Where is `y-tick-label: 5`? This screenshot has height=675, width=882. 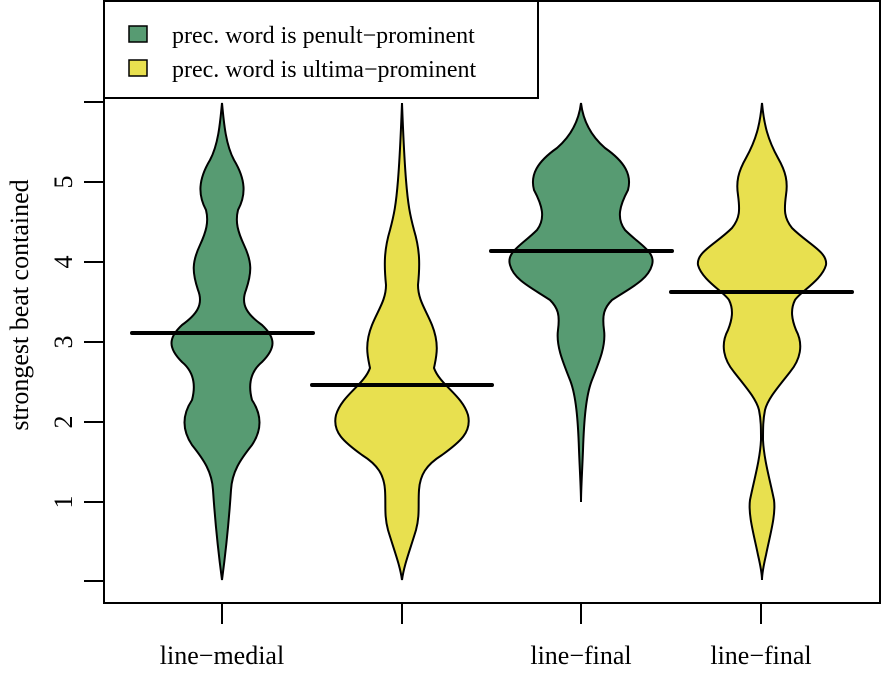
y-tick-label: 5 is located at coordinates (63, 182).